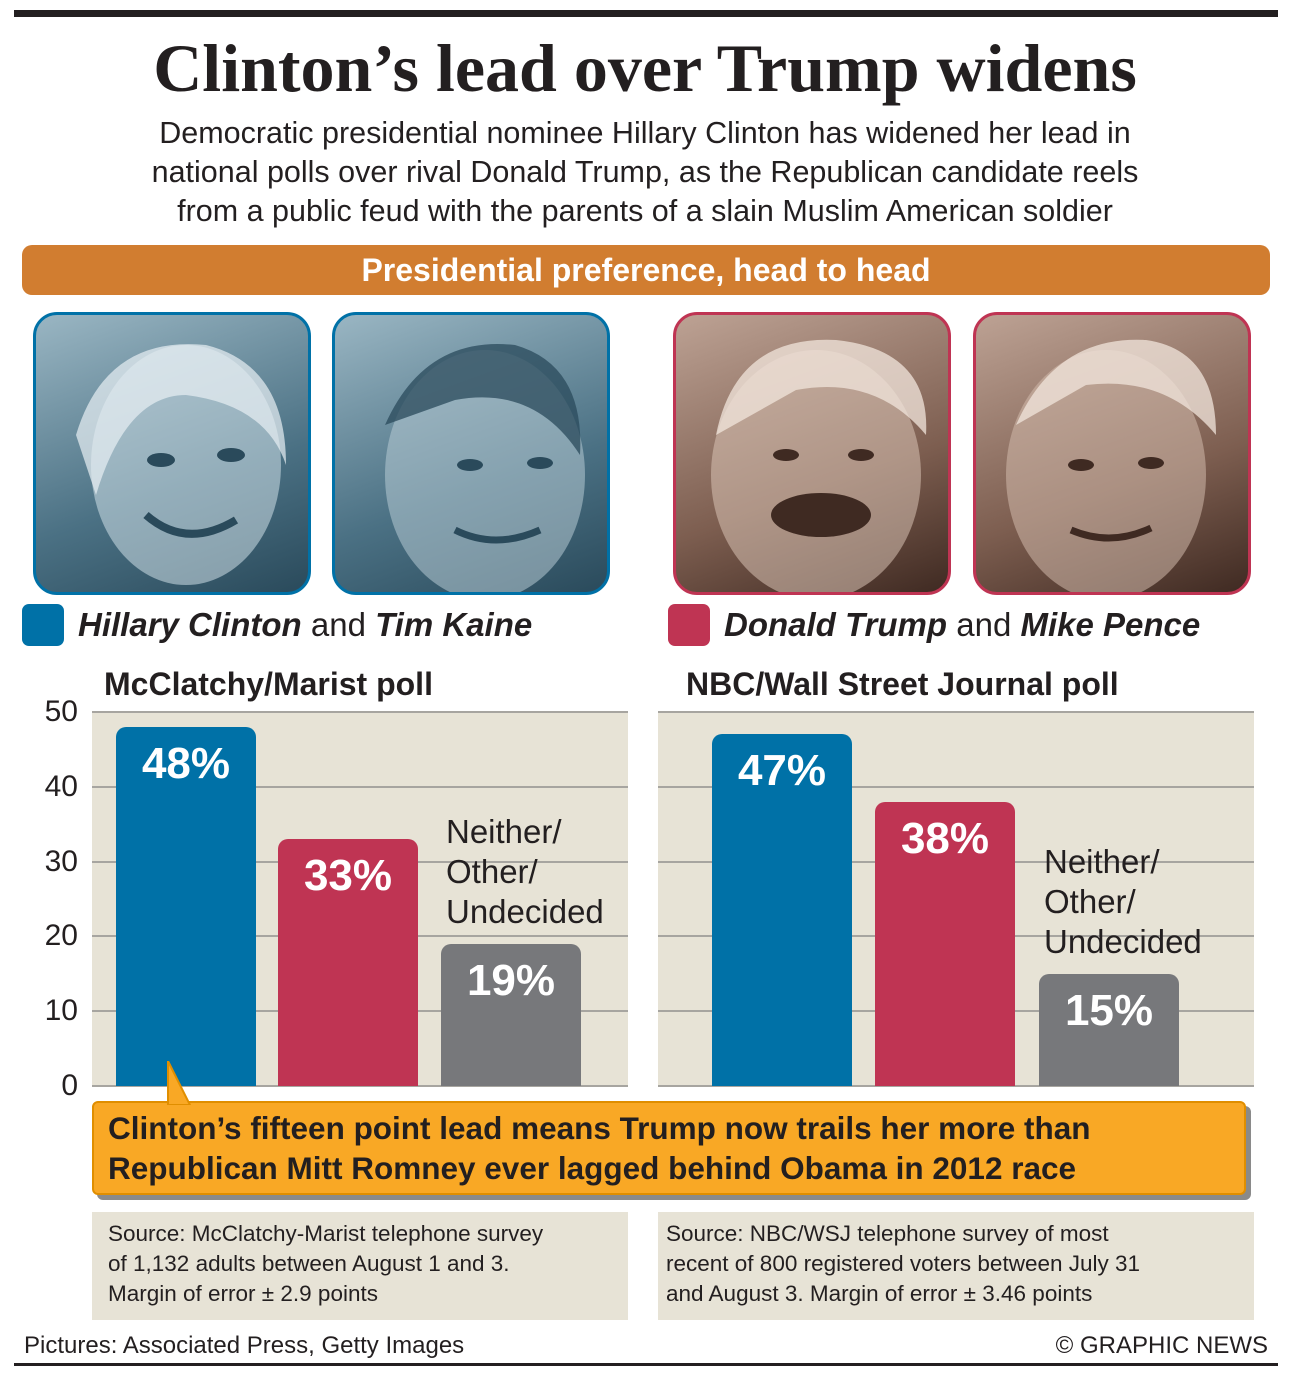 This screenshot has height=1378, width=1290. Describe the element at coordinates (511, 980) in the screenshot. I see `data-label: 19%` at that location.